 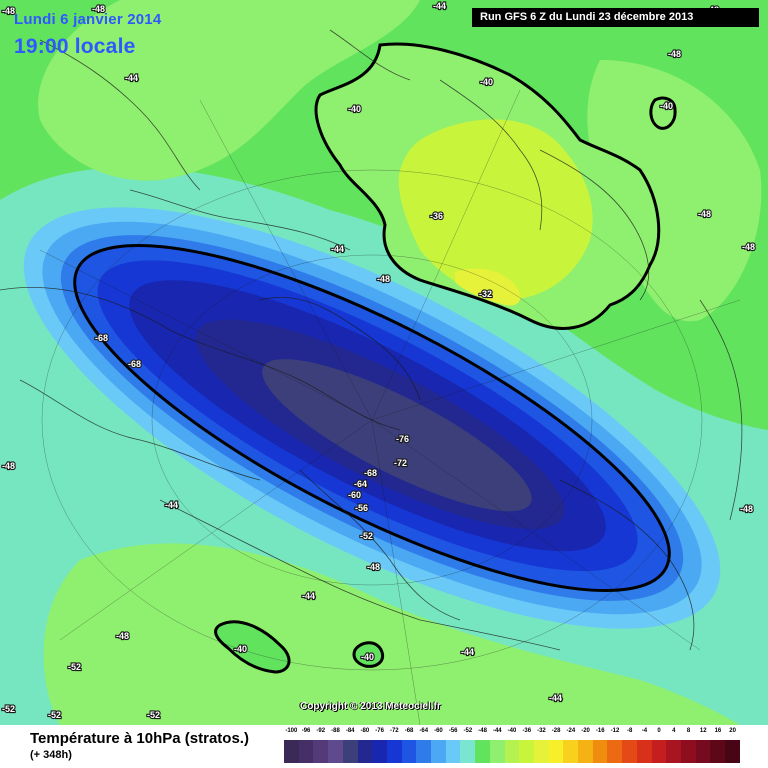 I want to click on color-scale-label: -28, so click(x=556, y=731).